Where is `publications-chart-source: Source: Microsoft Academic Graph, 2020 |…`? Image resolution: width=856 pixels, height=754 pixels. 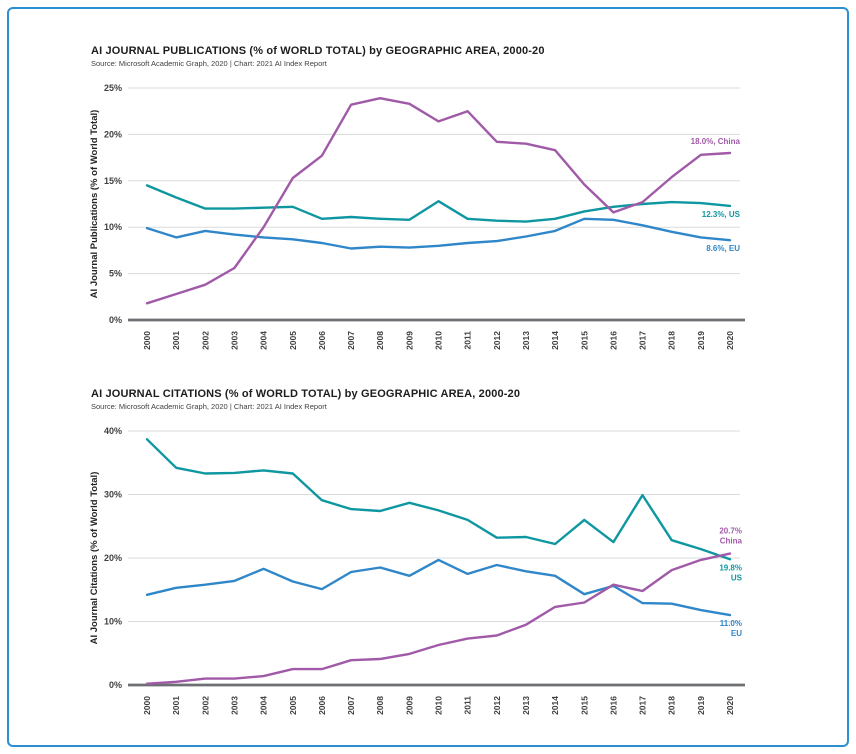
publications-chart-source: Source: Microsoft Academic Graph, 2020 |… is located at coordinates (209, 63).